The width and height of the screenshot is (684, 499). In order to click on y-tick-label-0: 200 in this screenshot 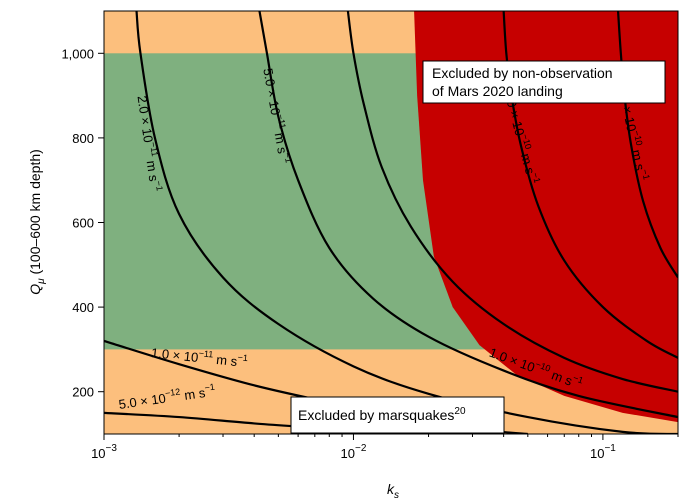, I will do `click(83, 392)`.